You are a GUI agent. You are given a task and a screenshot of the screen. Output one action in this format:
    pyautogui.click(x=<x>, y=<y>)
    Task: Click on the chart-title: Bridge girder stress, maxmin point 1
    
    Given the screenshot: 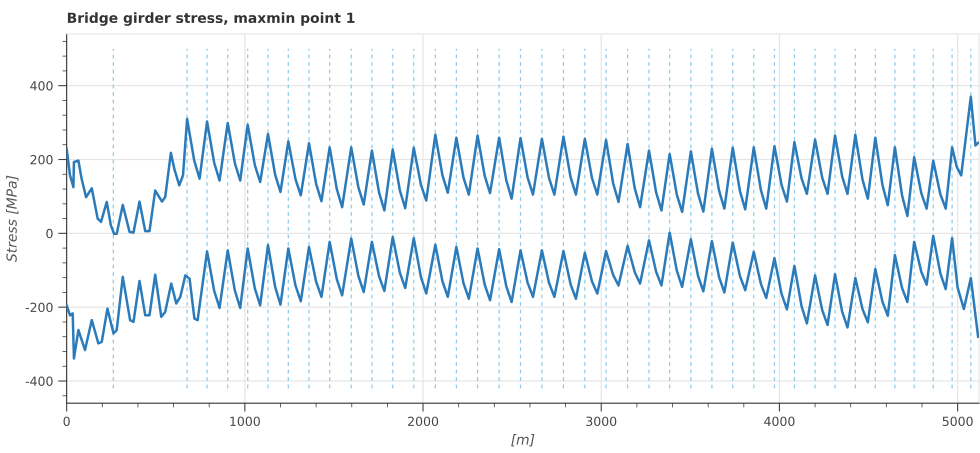 What is the action you would take?
    pyautogui.click(x=211, y=19)
    